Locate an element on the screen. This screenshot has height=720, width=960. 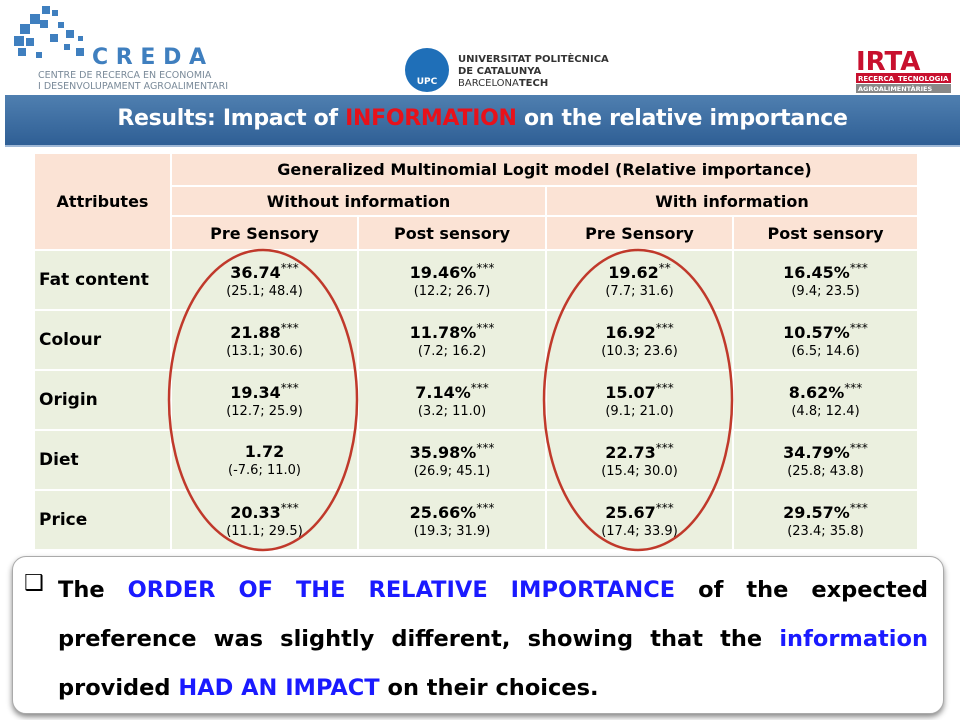
upc-mark: UPC is located at coordinates (427, 82).